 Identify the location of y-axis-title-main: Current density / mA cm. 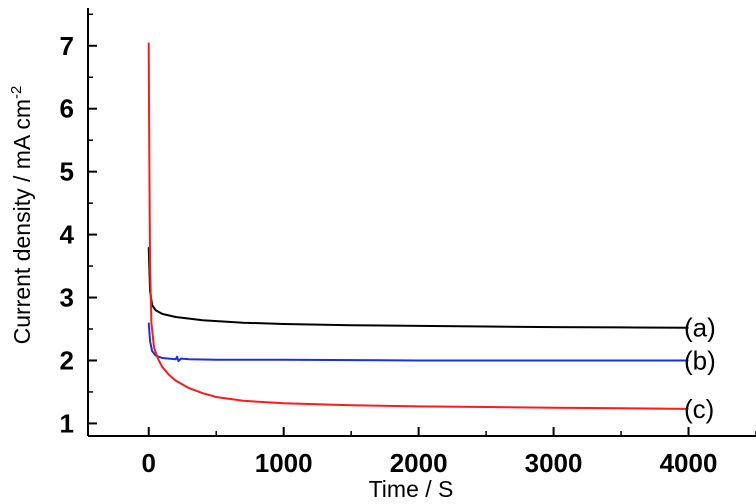
(22, 221).